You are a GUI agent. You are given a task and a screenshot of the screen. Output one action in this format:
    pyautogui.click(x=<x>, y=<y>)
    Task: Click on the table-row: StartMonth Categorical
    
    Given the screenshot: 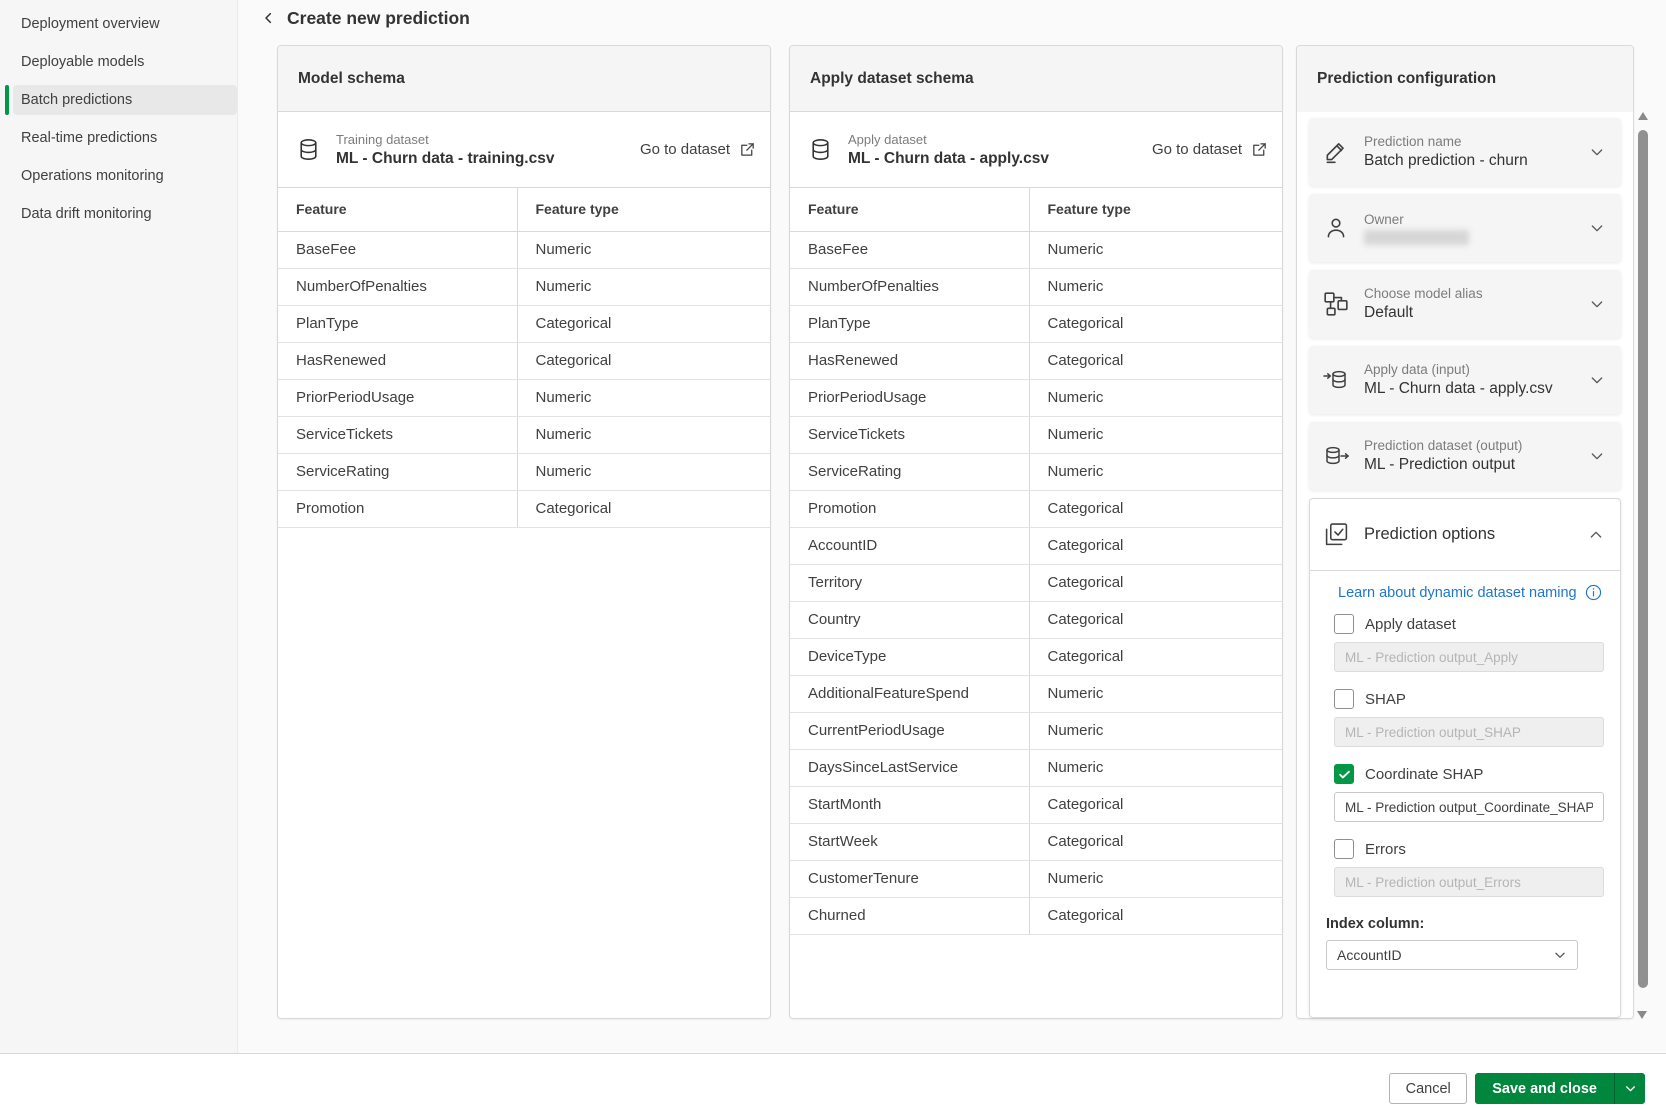 What is the action you would take?
    pyautogui.click(x=1036, y=805)
    